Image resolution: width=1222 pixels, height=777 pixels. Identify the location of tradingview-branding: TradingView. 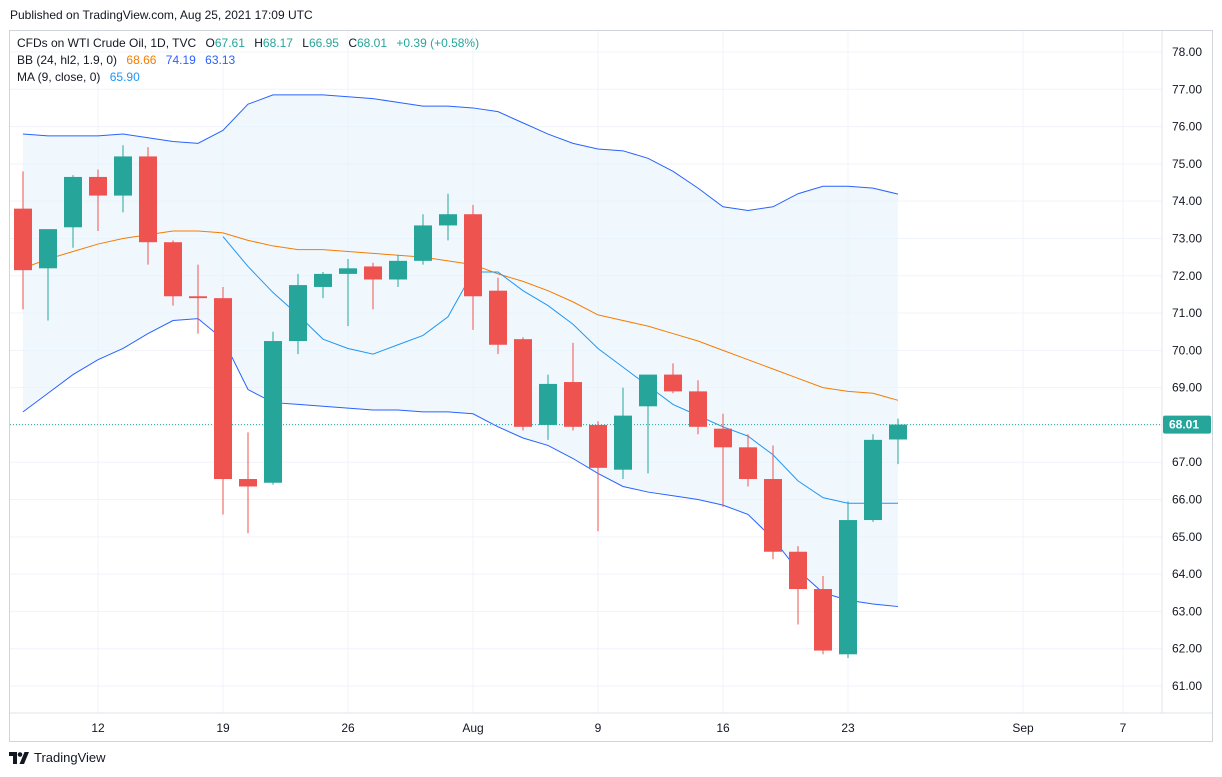
(57, 757).